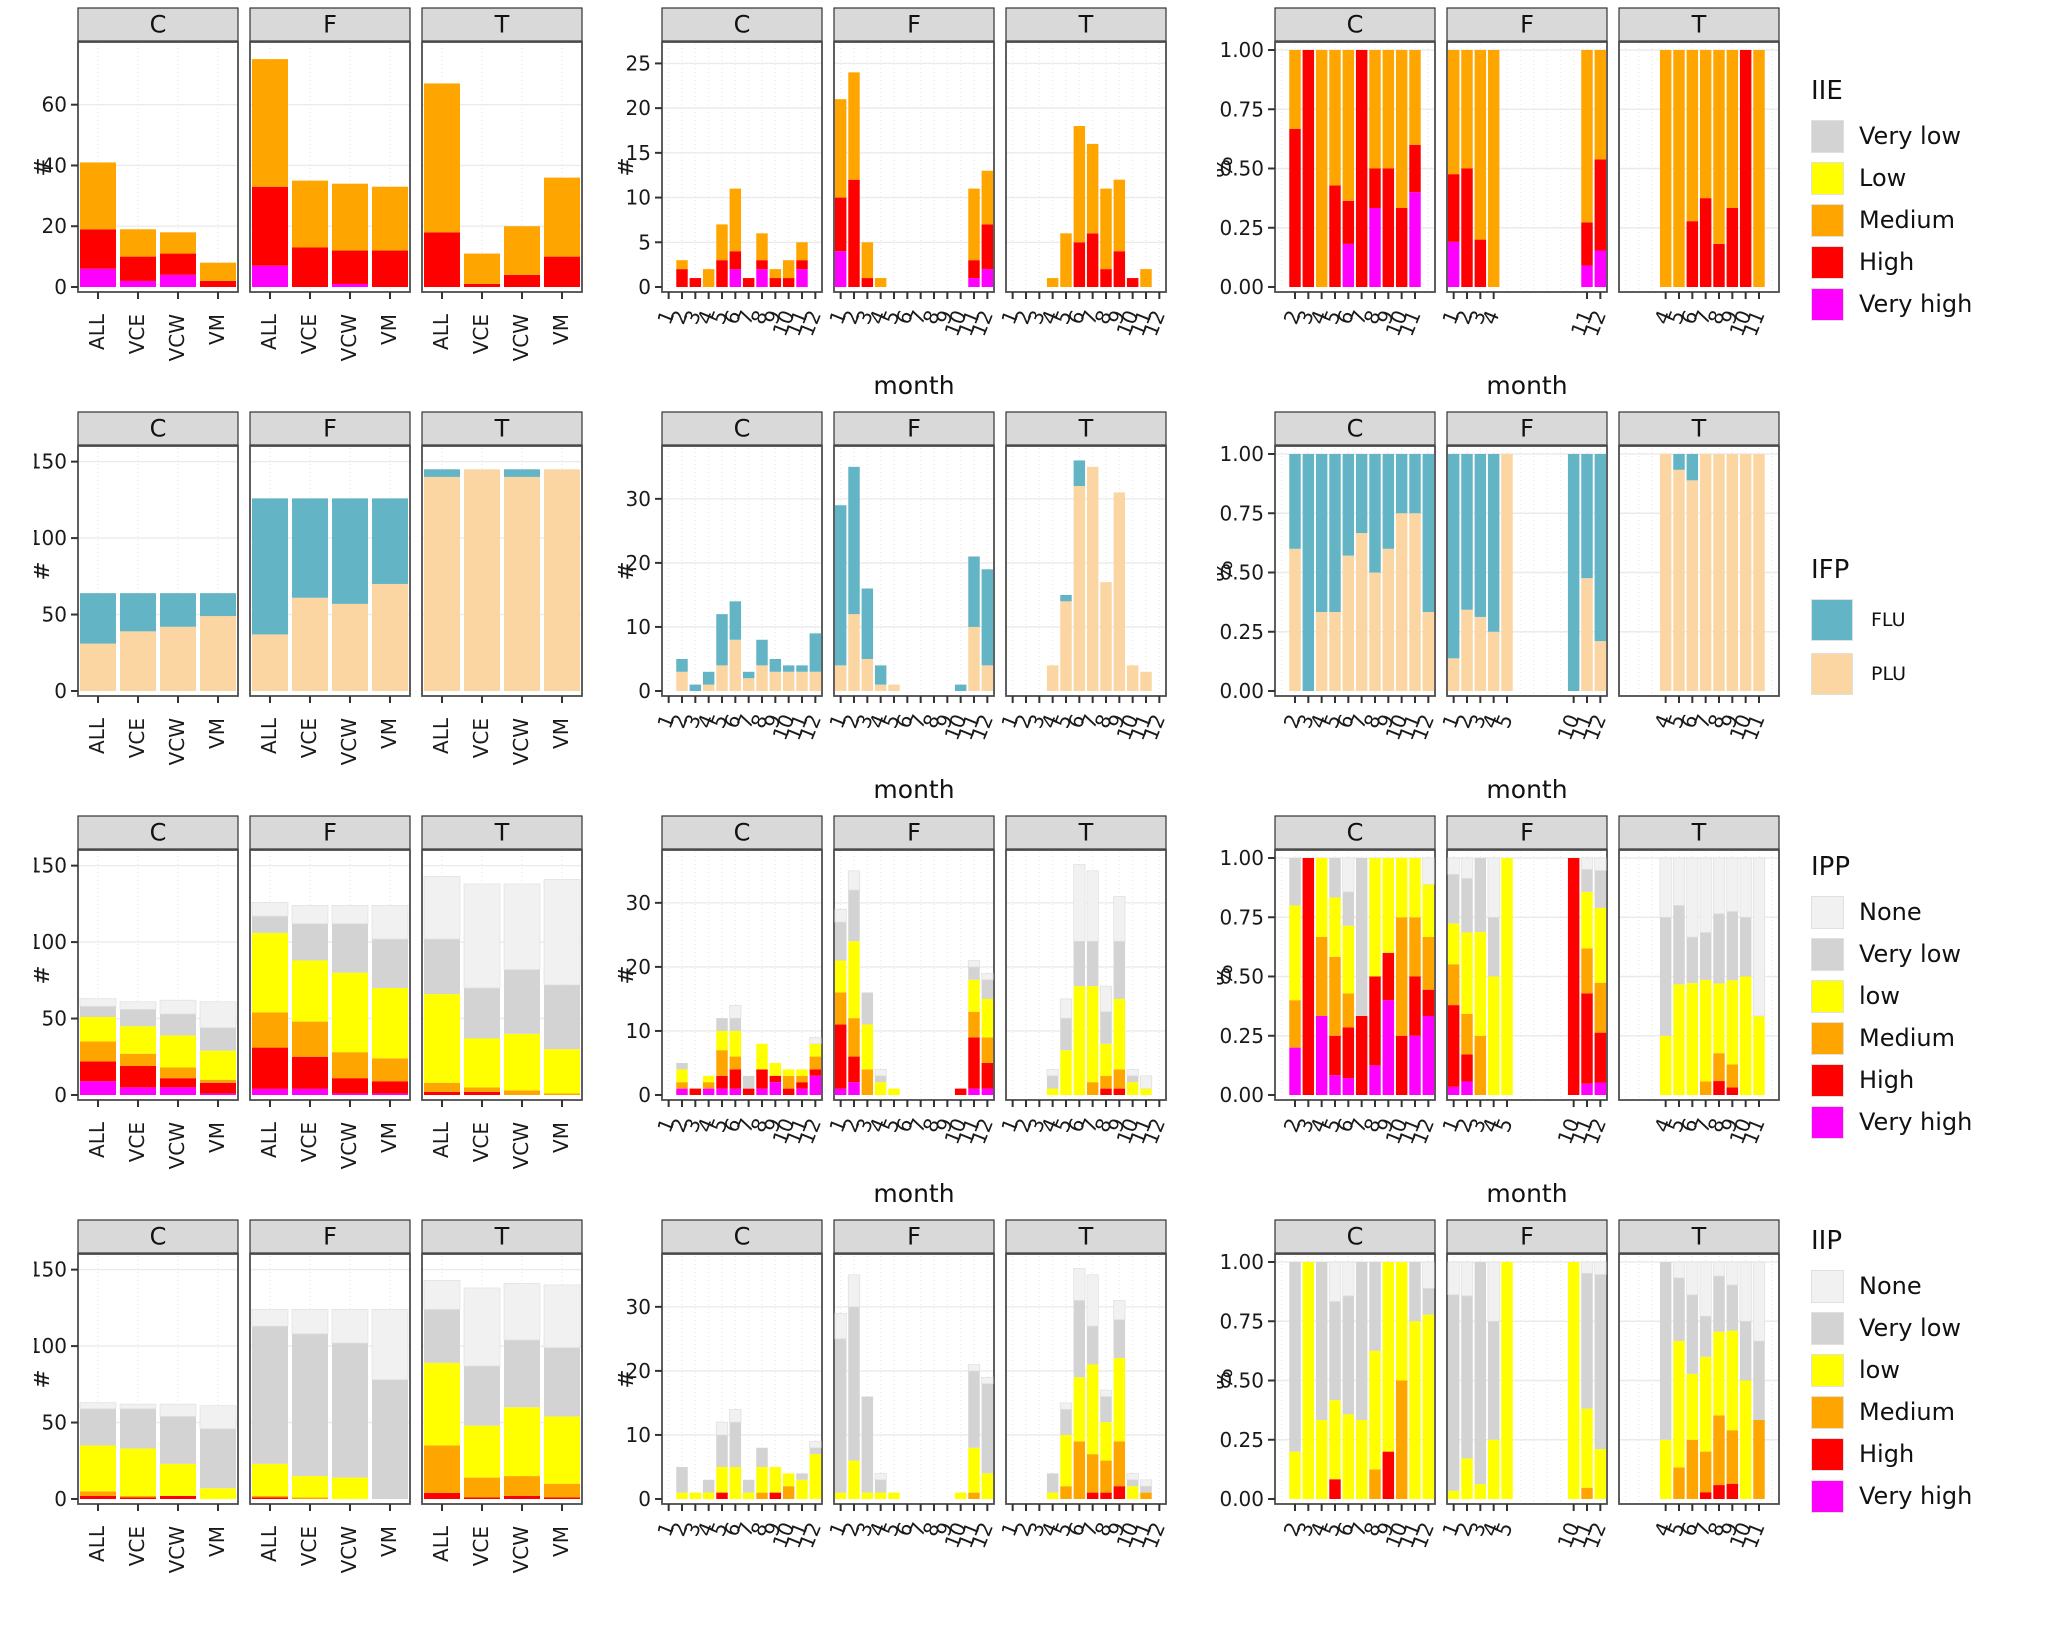 Image resolution: width=2067 pixels, height=1641 pixels. Describe the element at coordinates (638, 153) in the screenshot. I see `y-tick-label: 15` at that location.